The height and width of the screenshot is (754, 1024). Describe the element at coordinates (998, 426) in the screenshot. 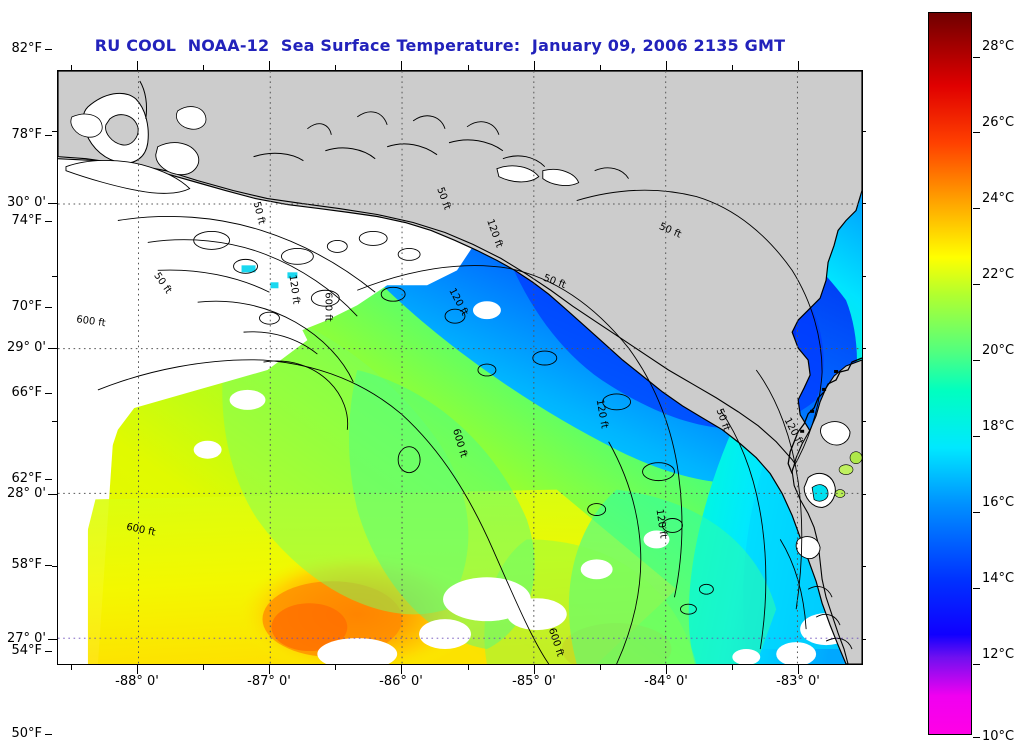

I see `colorbar-label-c: 18°C` at that location.